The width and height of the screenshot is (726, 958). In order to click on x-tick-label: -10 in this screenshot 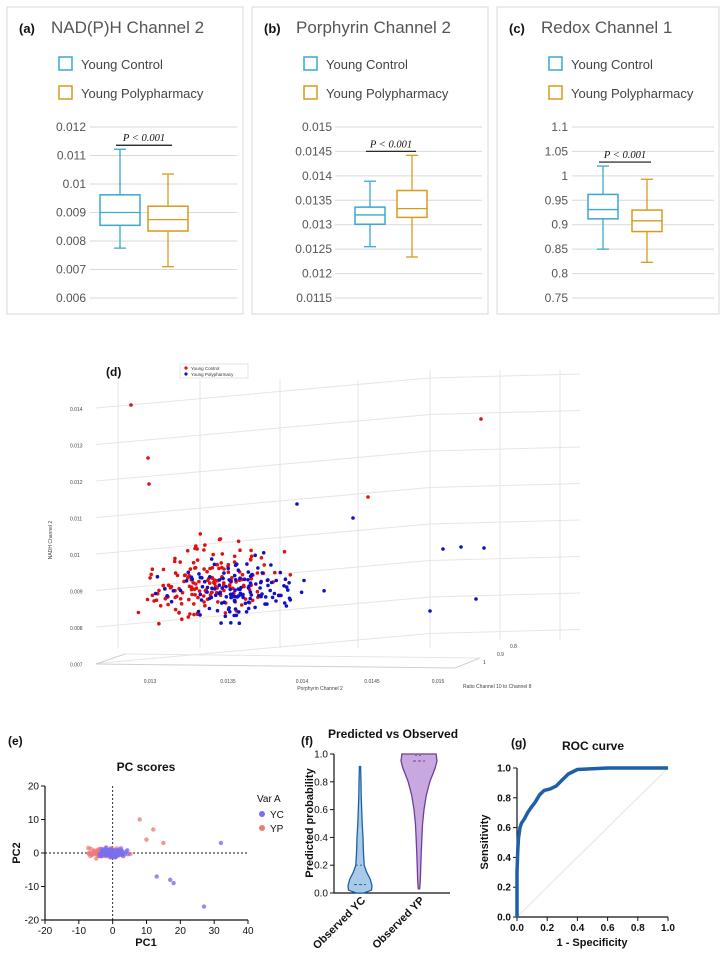, I will do `click(79, 931)`.